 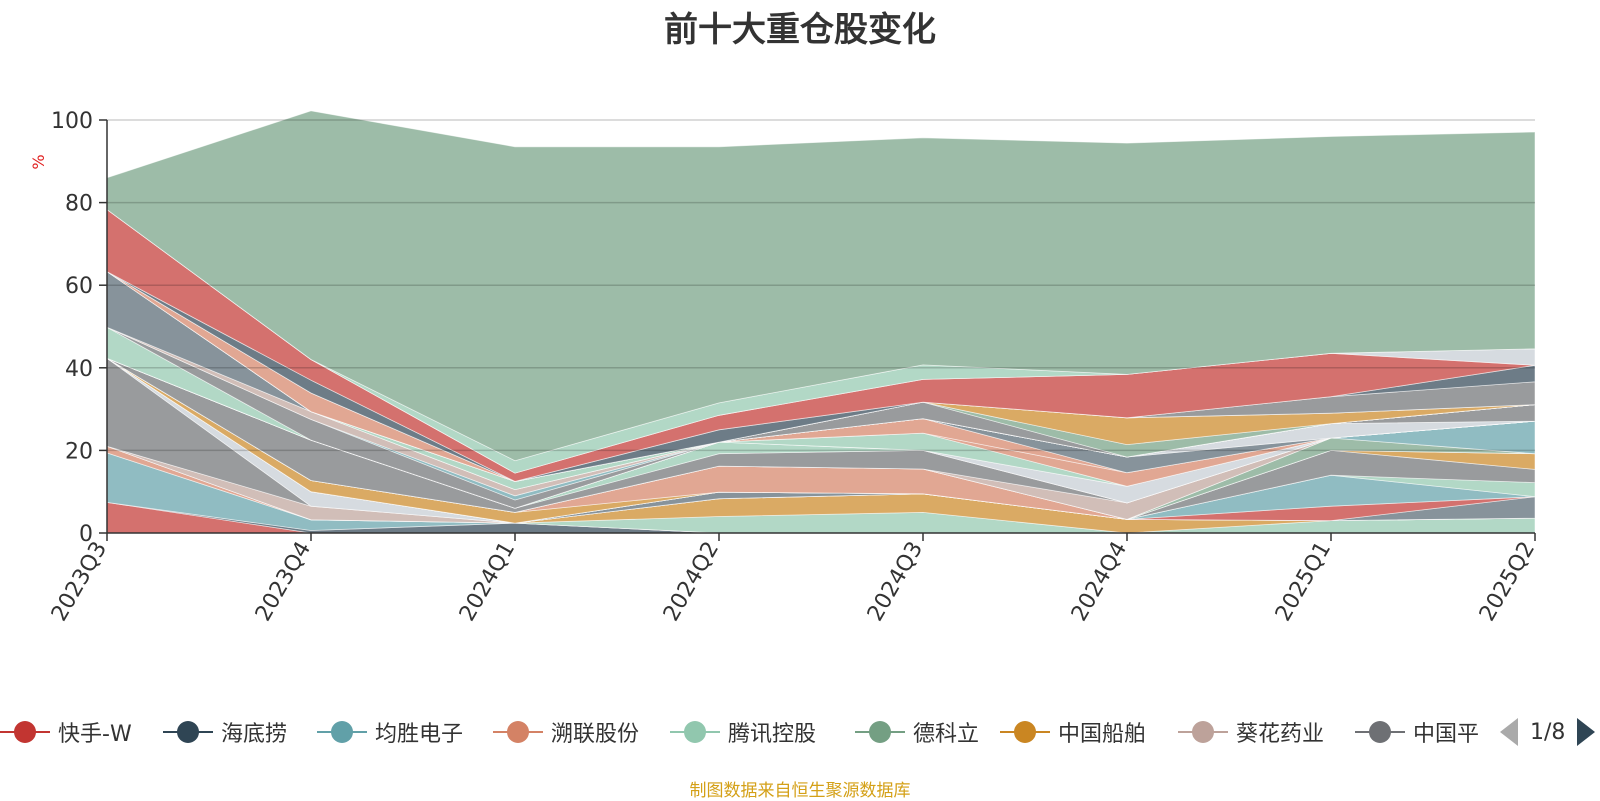 I want to click on x-tick-label: 2025Q1, so click(x=1303, y=582).